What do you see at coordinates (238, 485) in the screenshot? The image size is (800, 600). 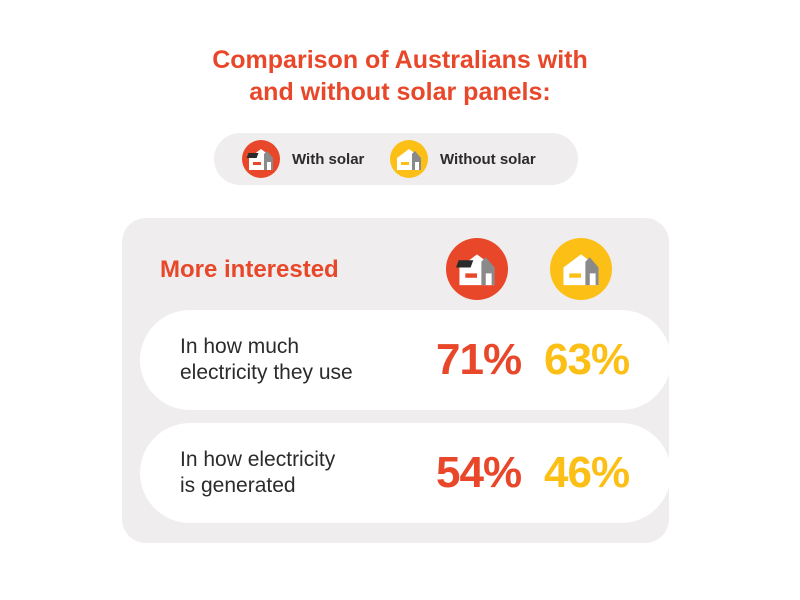 I see `row-label-line-2: is generated` at bounding box center [238, 485].